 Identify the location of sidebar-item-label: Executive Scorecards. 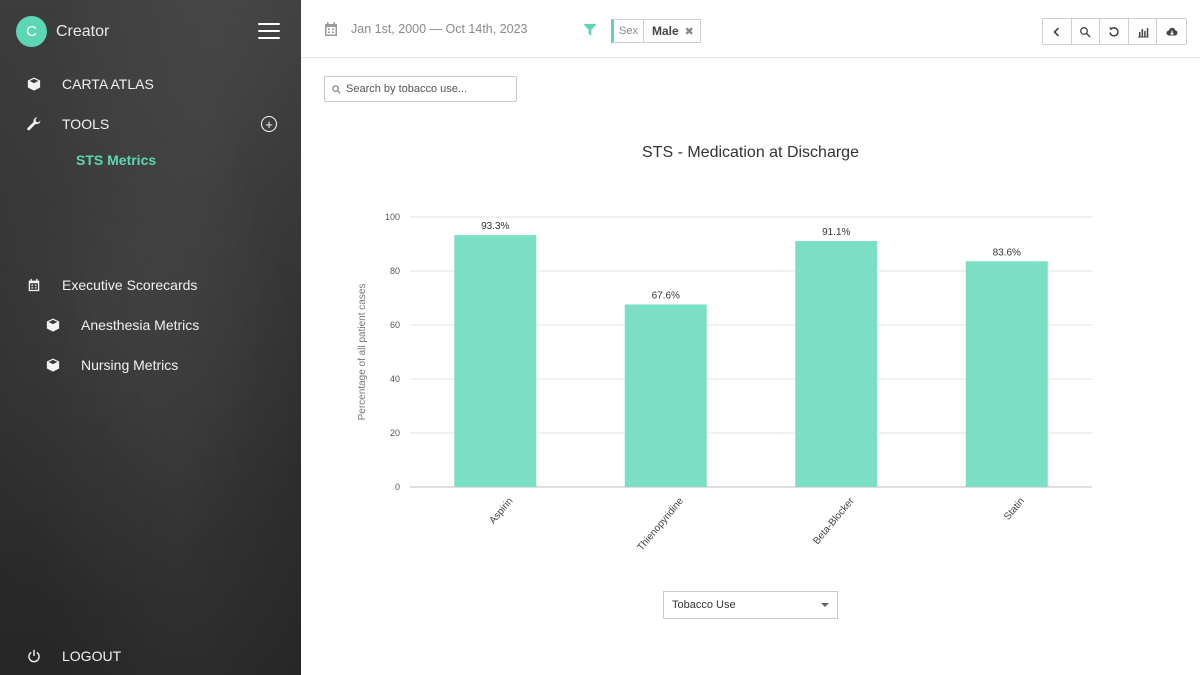
(130, 285).